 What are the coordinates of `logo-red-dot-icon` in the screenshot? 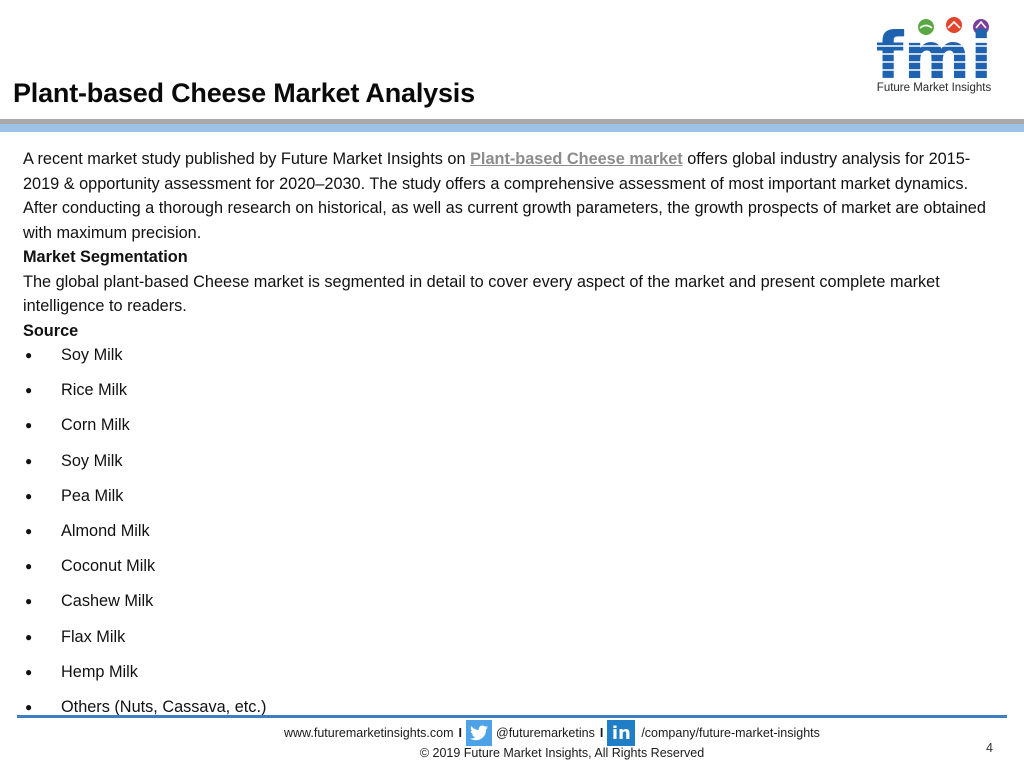 It's located at (954, 25).